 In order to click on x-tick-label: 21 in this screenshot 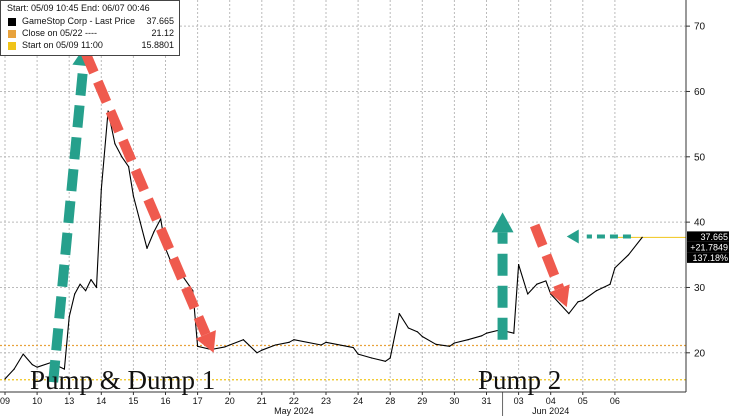, I will do `click(262, 401)`.